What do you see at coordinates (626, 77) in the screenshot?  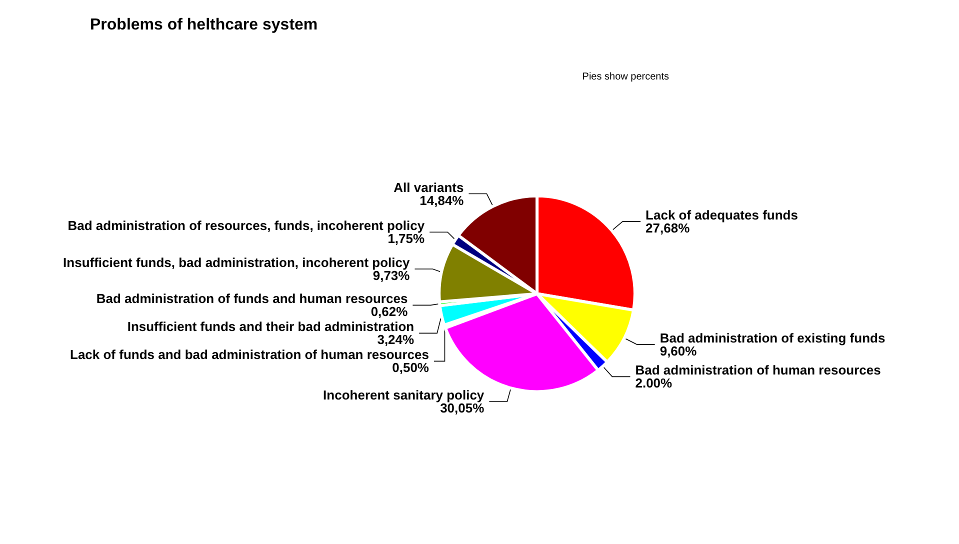 I see `text: Pies show percents` at bounding box center [626, 77].